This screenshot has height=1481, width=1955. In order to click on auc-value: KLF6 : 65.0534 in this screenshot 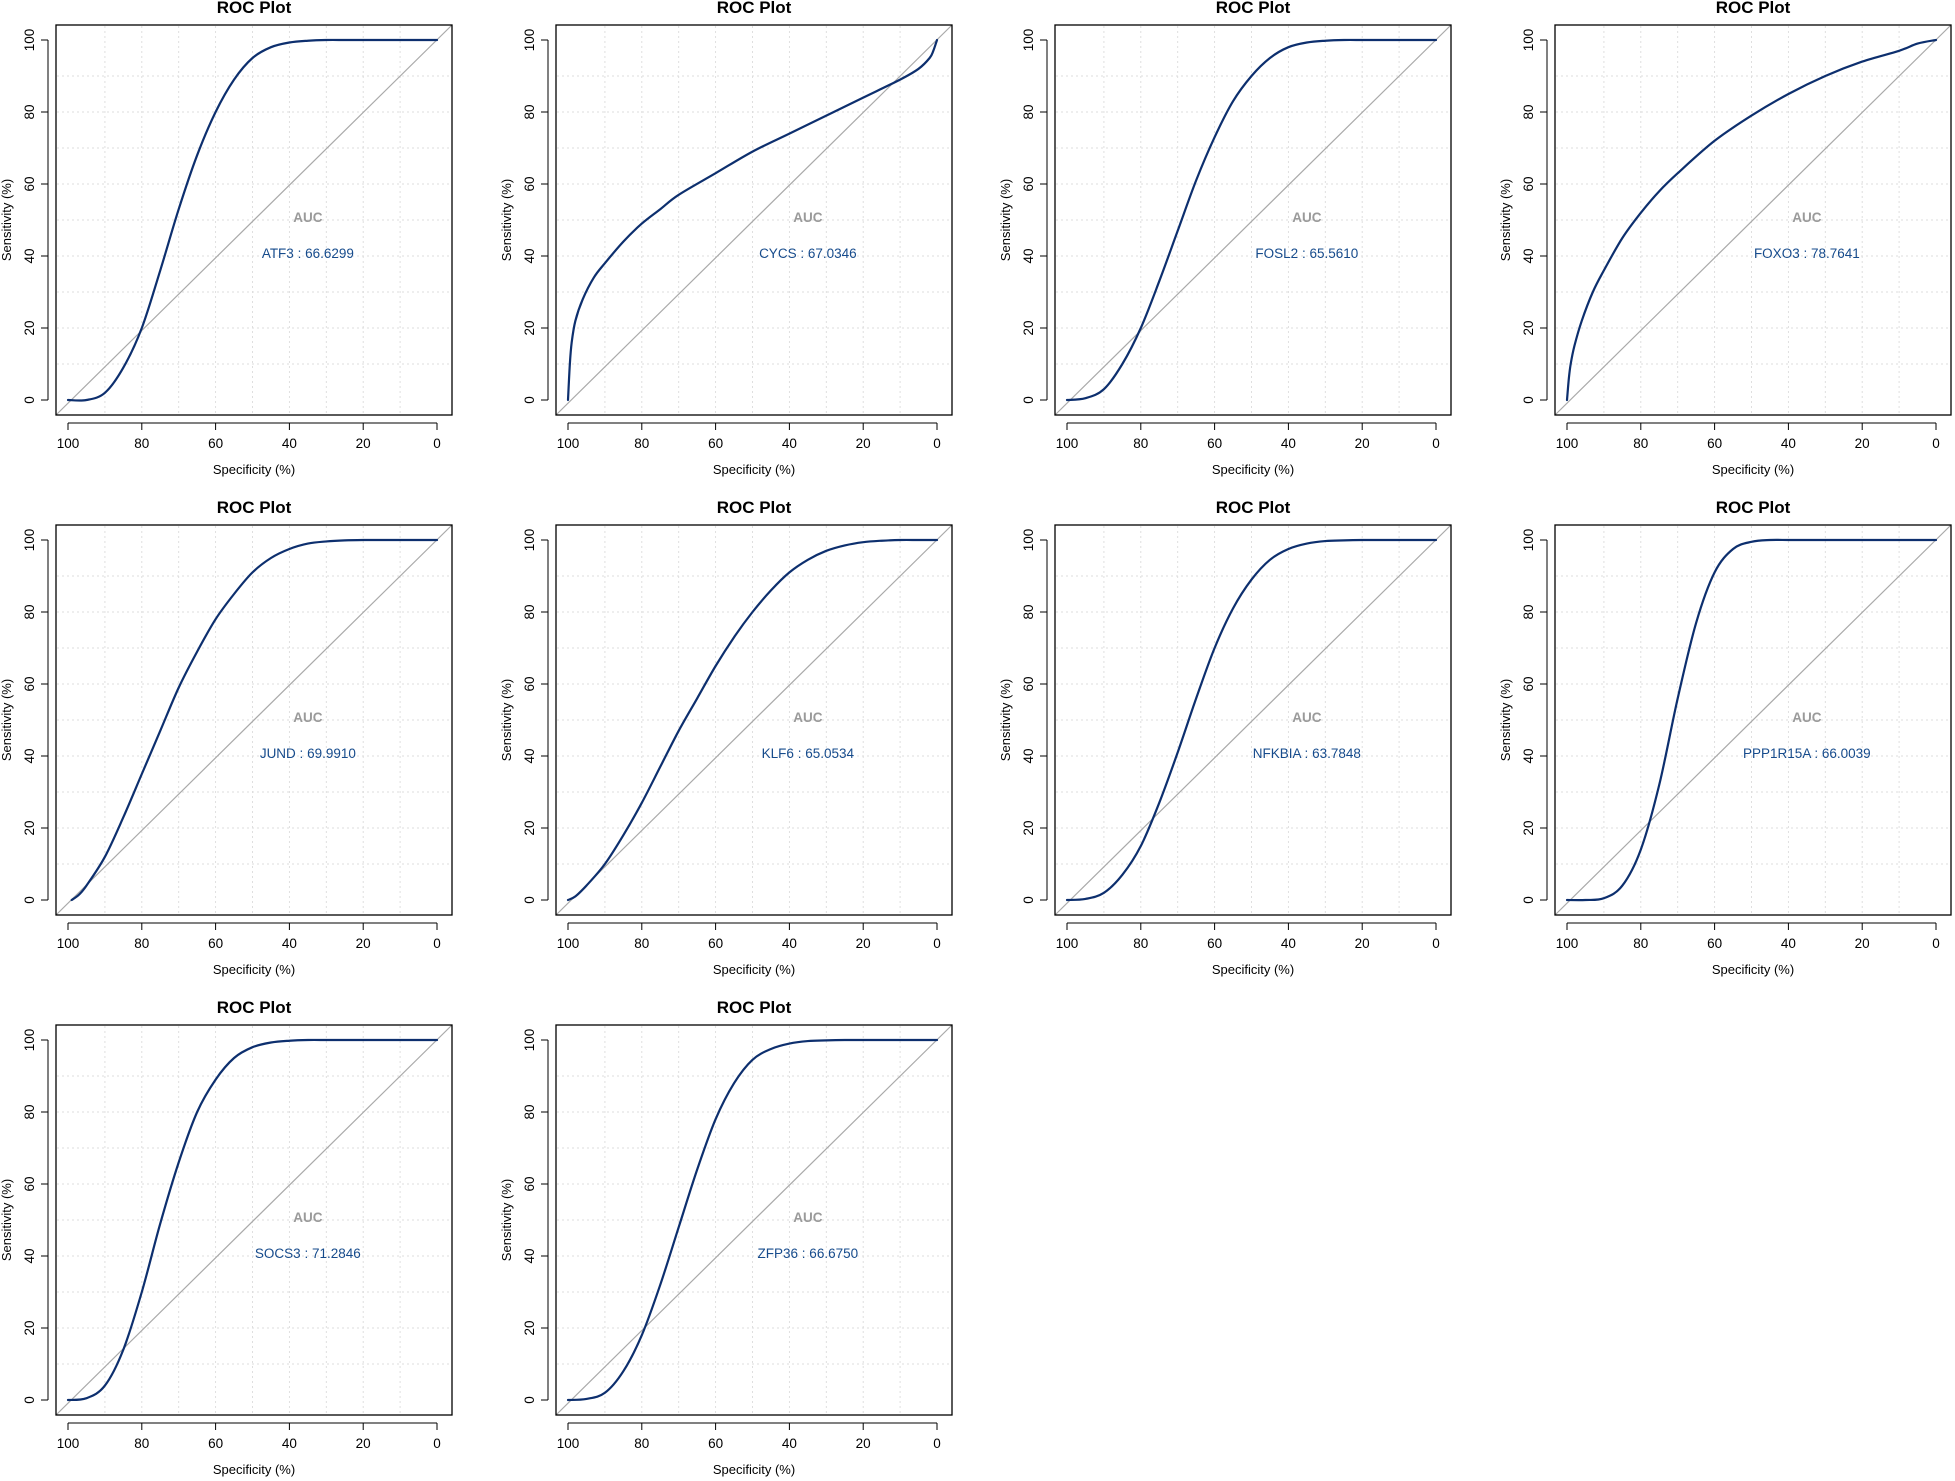, I will do `click(808, 753)`.